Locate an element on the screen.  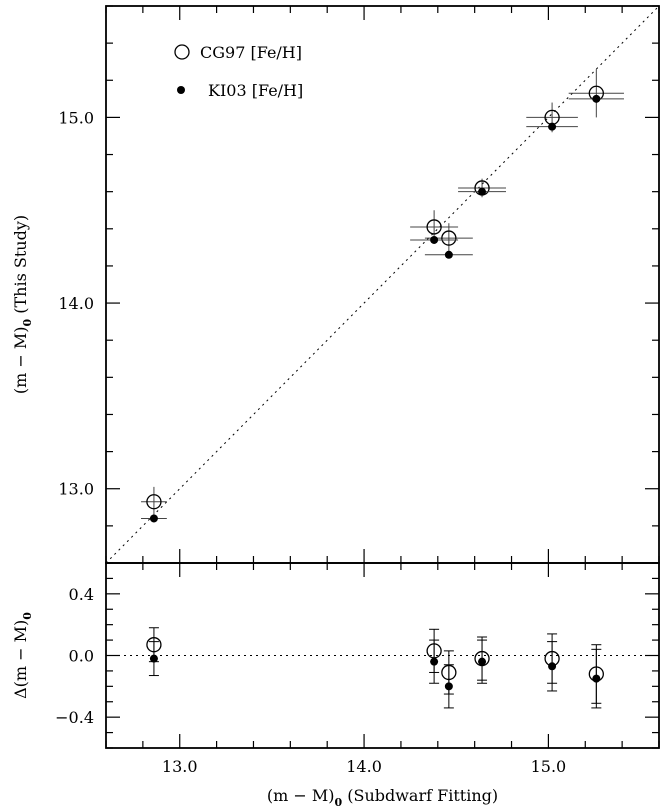
top-panel-y-axis-title: (m − M)0 (This Study) is located at coordinates (22, 304).